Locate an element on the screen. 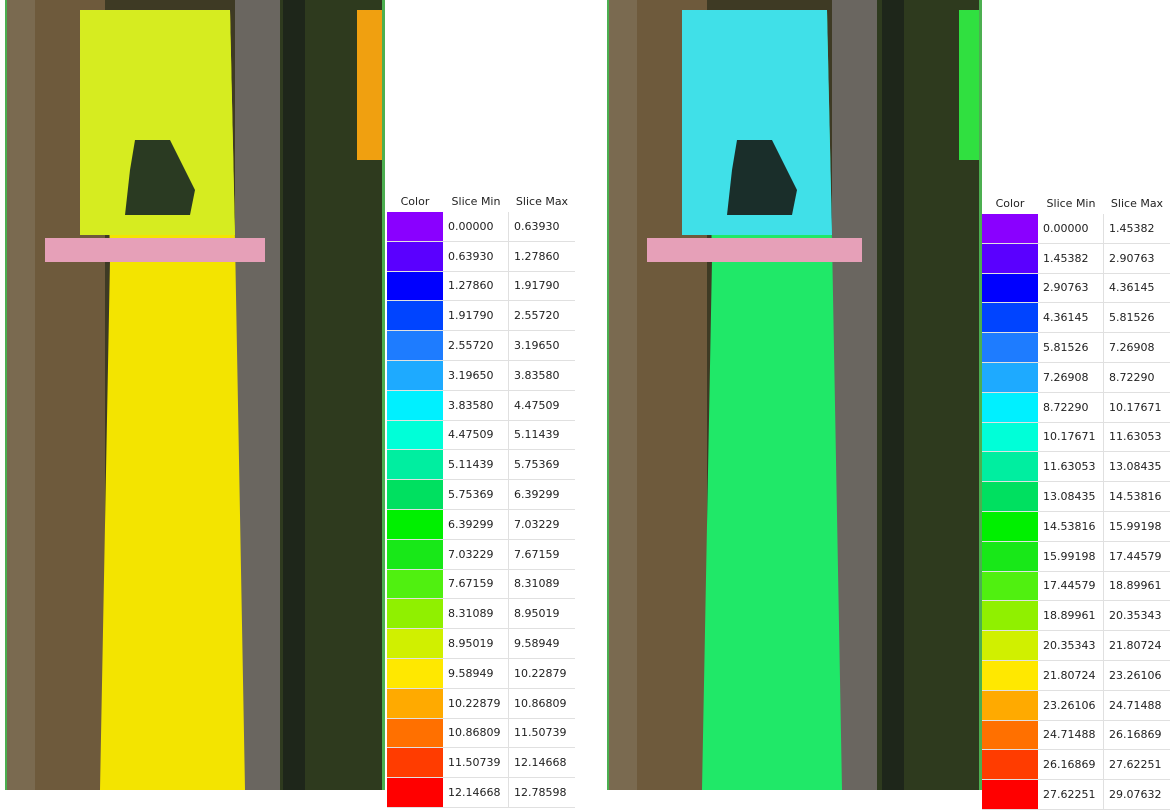 This screenshot has width=1175, height=810. table-row: 8.95019 9.58949 is located at coordinates (481, 644).